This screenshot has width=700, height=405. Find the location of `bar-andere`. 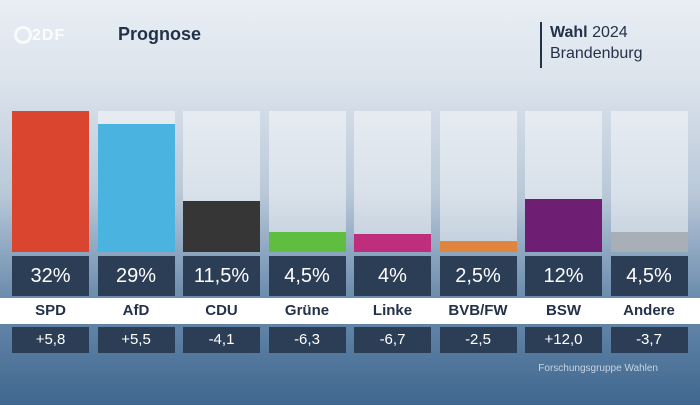

bar-andere is located at coordinates (649, 242).